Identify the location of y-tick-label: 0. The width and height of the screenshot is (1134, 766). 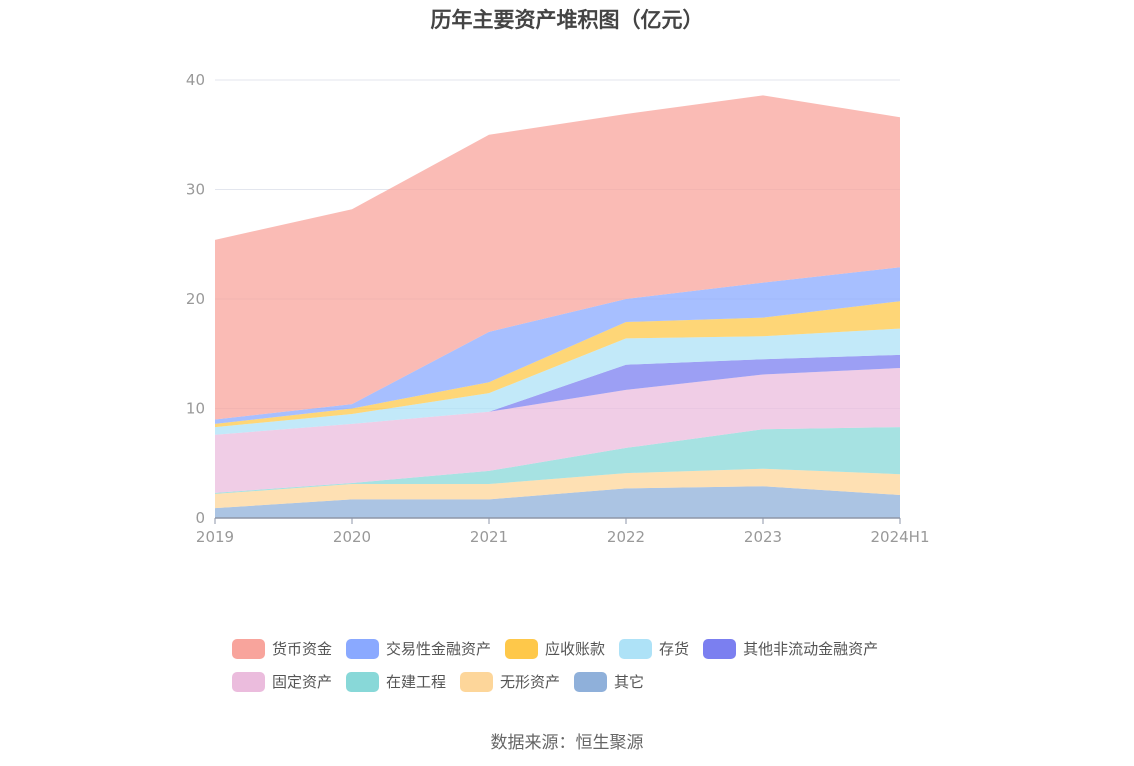
(200, 518).